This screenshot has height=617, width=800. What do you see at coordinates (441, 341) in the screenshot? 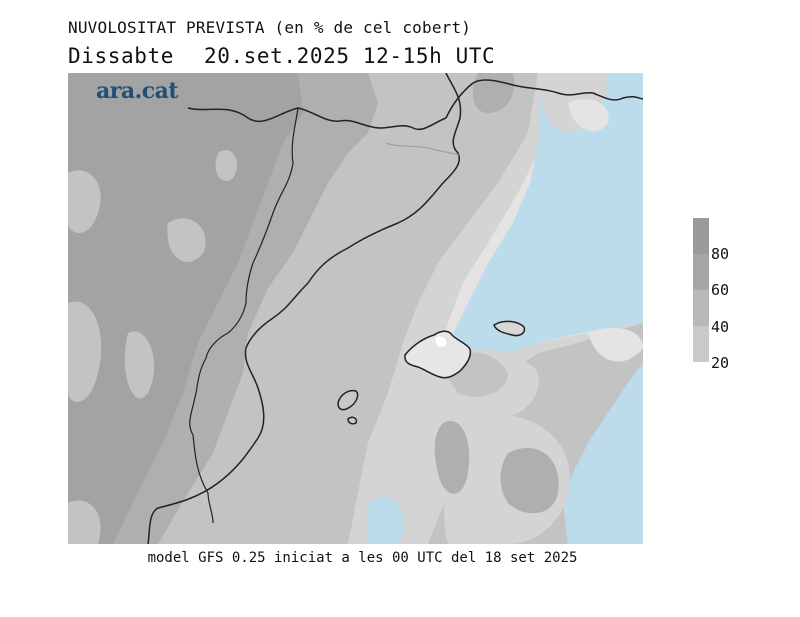
I see `island-mallorca-clear` at bounding box center [441, 341].